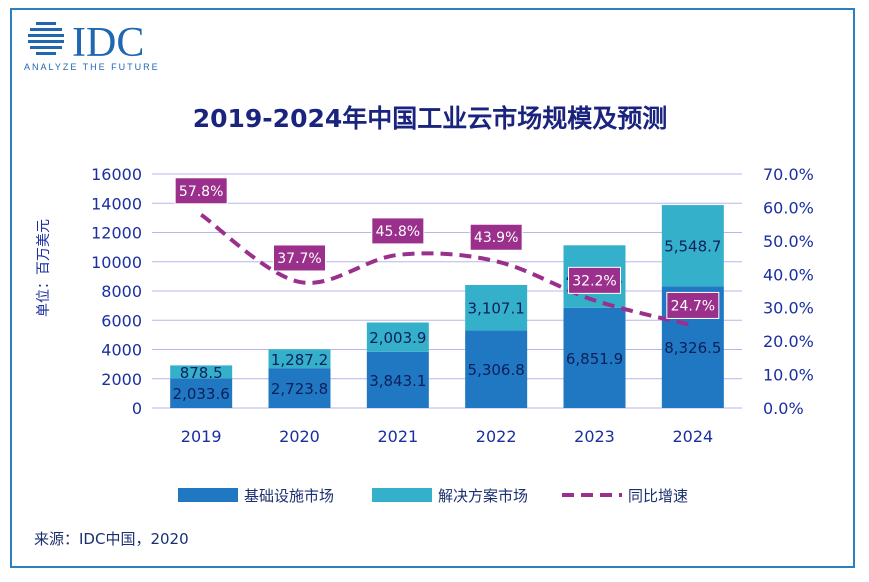 This screenshot has height=582, width=869. Describe the element at coordinates (92, 67) in the screenshot. I see `logo-tagline: ANALYZE THE FUTURE` at that location.